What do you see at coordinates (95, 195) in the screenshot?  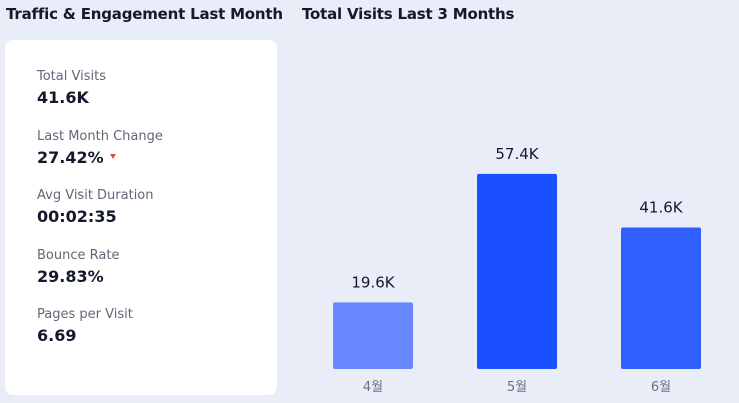 I see `stat-label: Avg Visit Duration` at bounding box center [95, 195].